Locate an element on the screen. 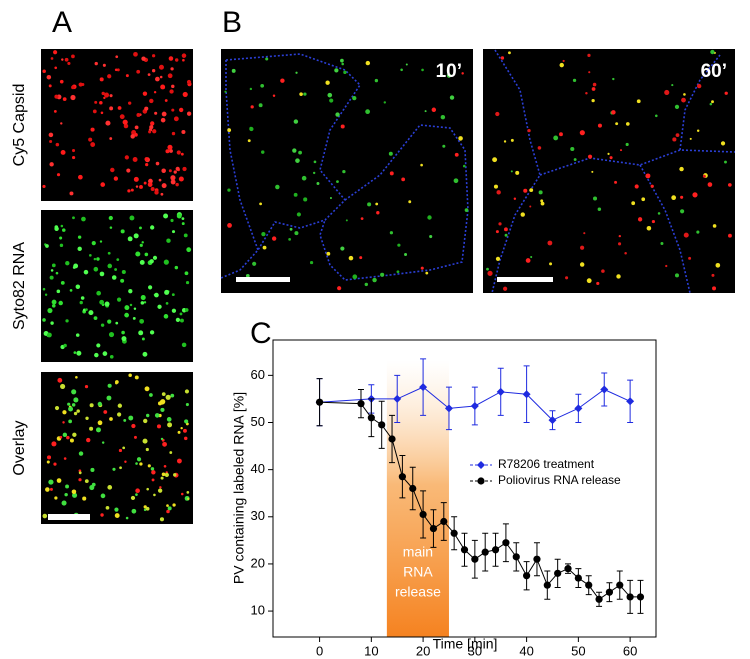  x-tick-label: 50 is located at coordinates (578, 650).